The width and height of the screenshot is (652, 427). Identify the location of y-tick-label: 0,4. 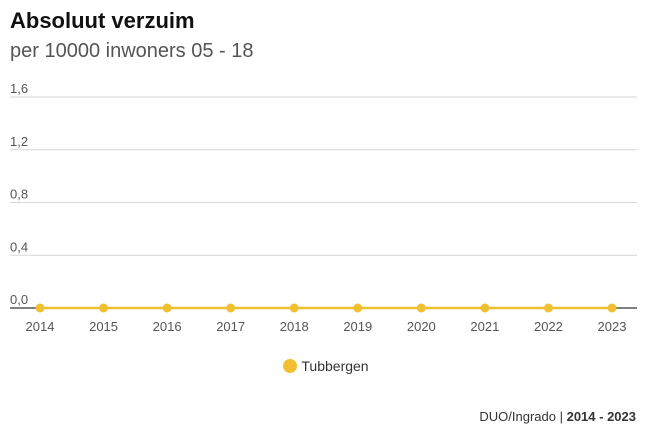
(19, 246).